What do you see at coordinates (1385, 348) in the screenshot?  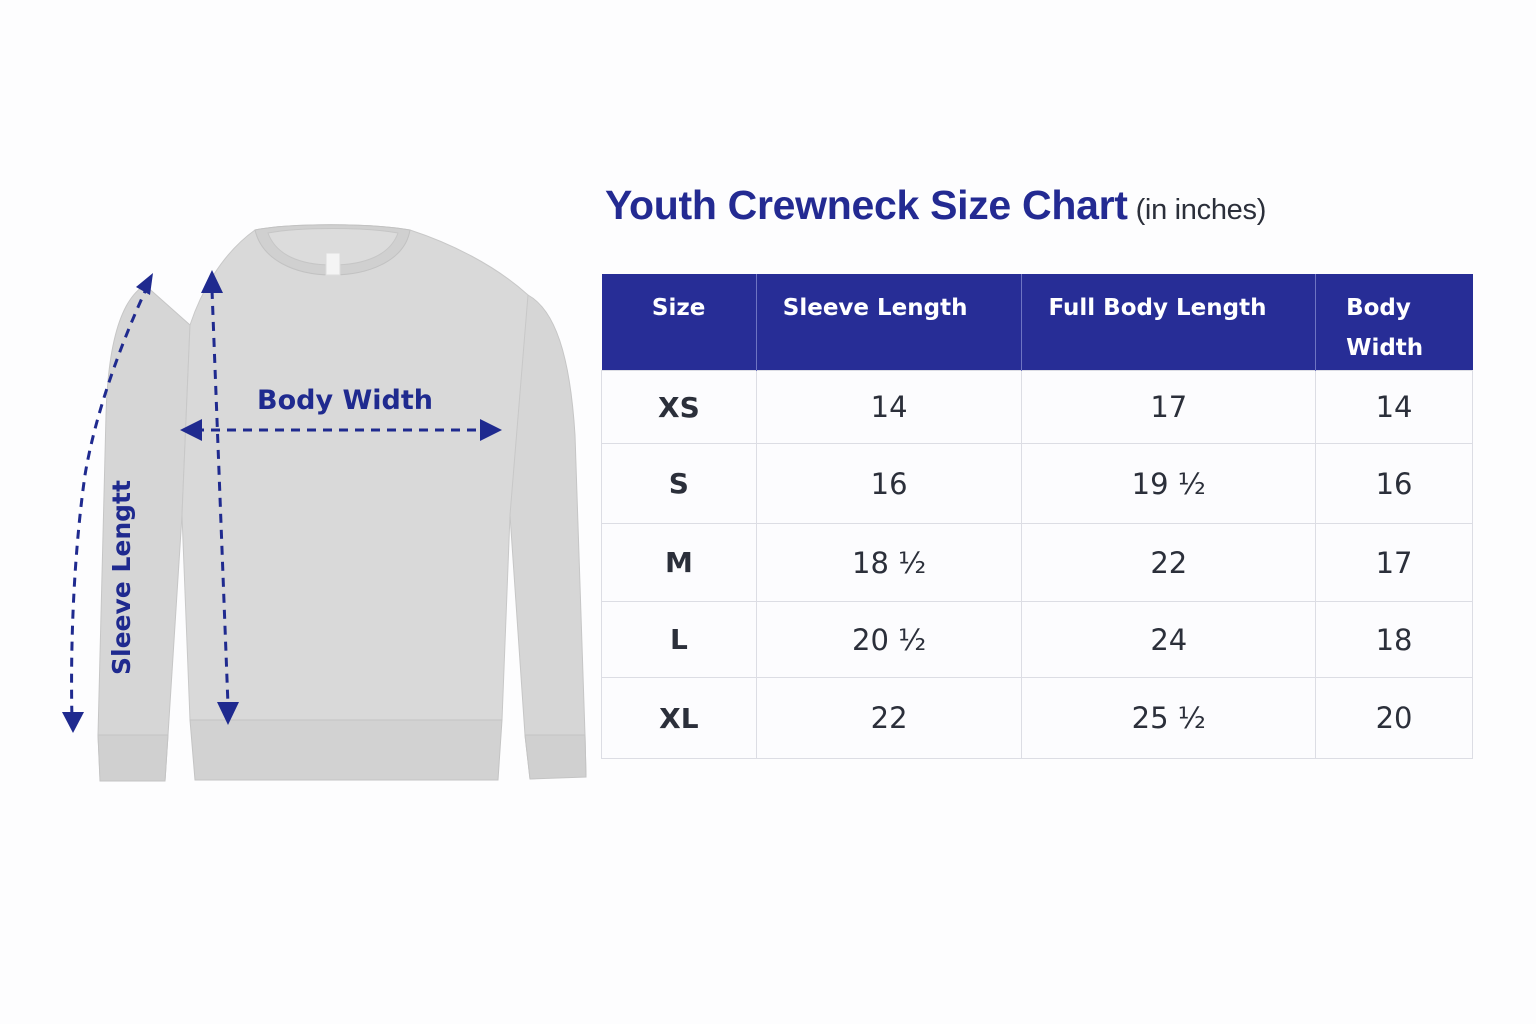 I see `header-body-width-line2: Width` at bounding box center [1385, 348].